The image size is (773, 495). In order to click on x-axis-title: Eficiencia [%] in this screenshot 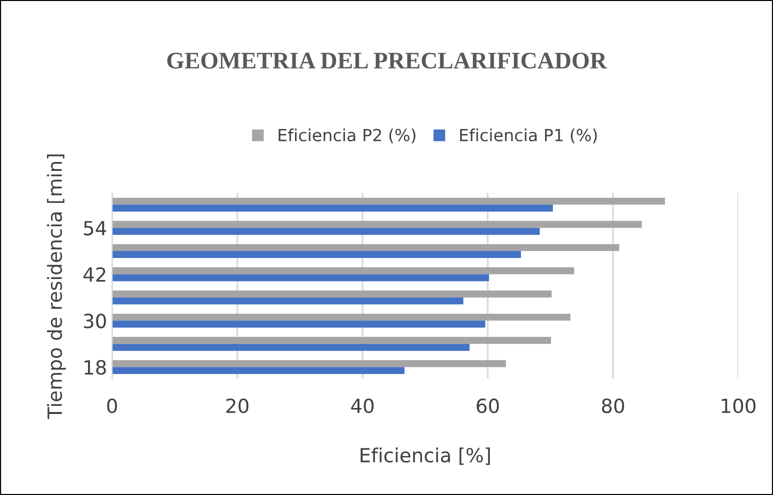, I will do `click(425, 456)`.